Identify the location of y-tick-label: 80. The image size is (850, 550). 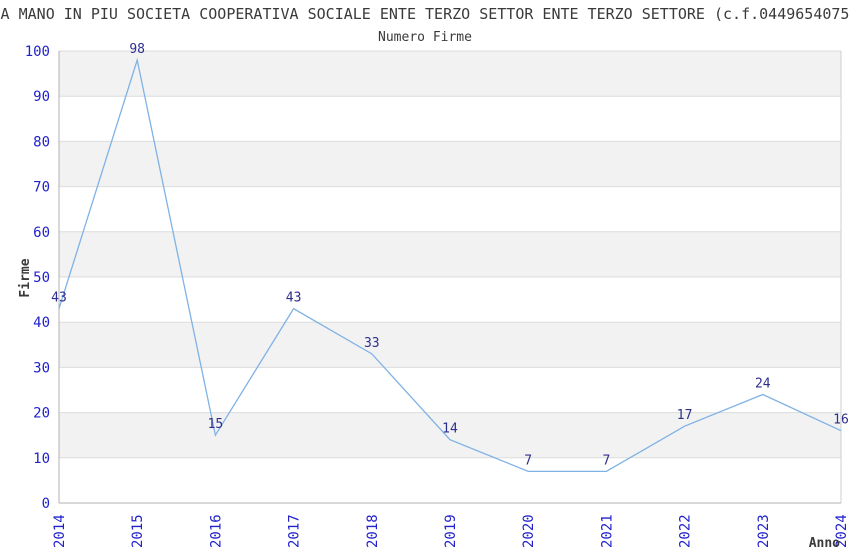
(41, 142).